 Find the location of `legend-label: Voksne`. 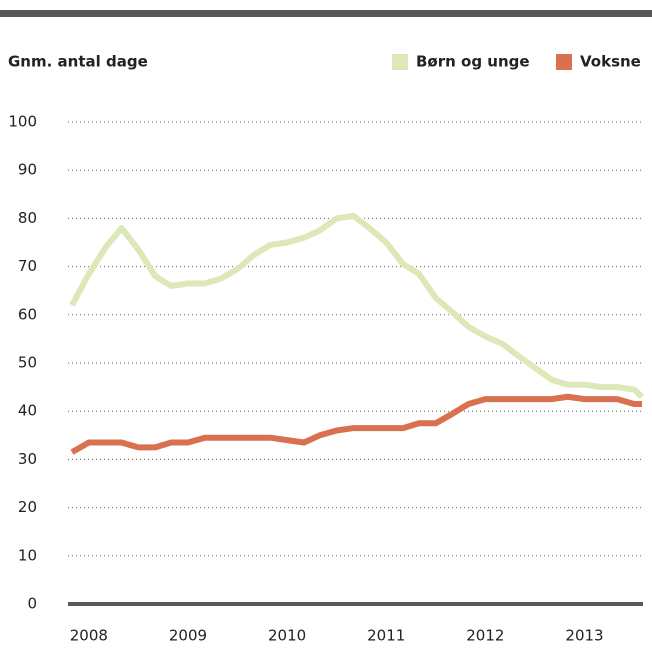

legend-label: Voksne is located at coordinates (610, 62).